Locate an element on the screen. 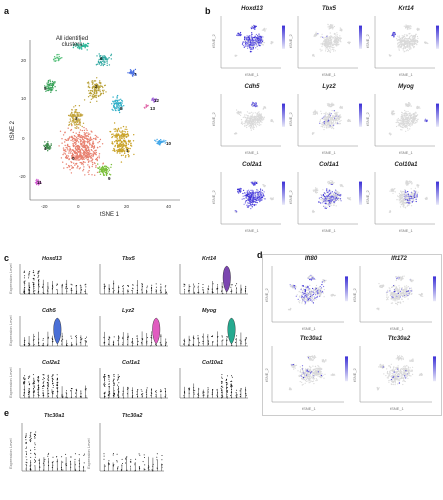 The image size is (443, 500). feature-xlabel: tSNE_1 is located at coordinates (252, 74).